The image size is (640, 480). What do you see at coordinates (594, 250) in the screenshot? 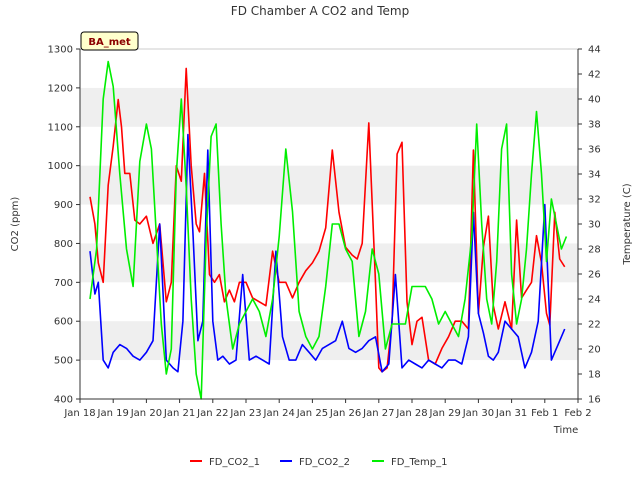
I see `y2-tick-label: 28` at bounding box center [594, 250].